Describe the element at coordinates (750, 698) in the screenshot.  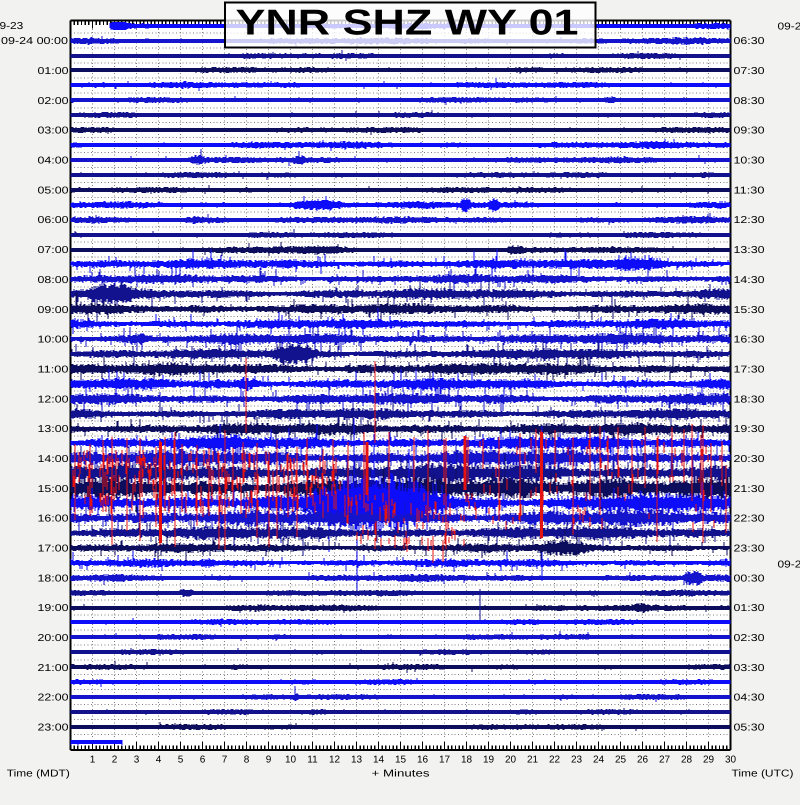
I see `svg-text: 04:30` at that location.